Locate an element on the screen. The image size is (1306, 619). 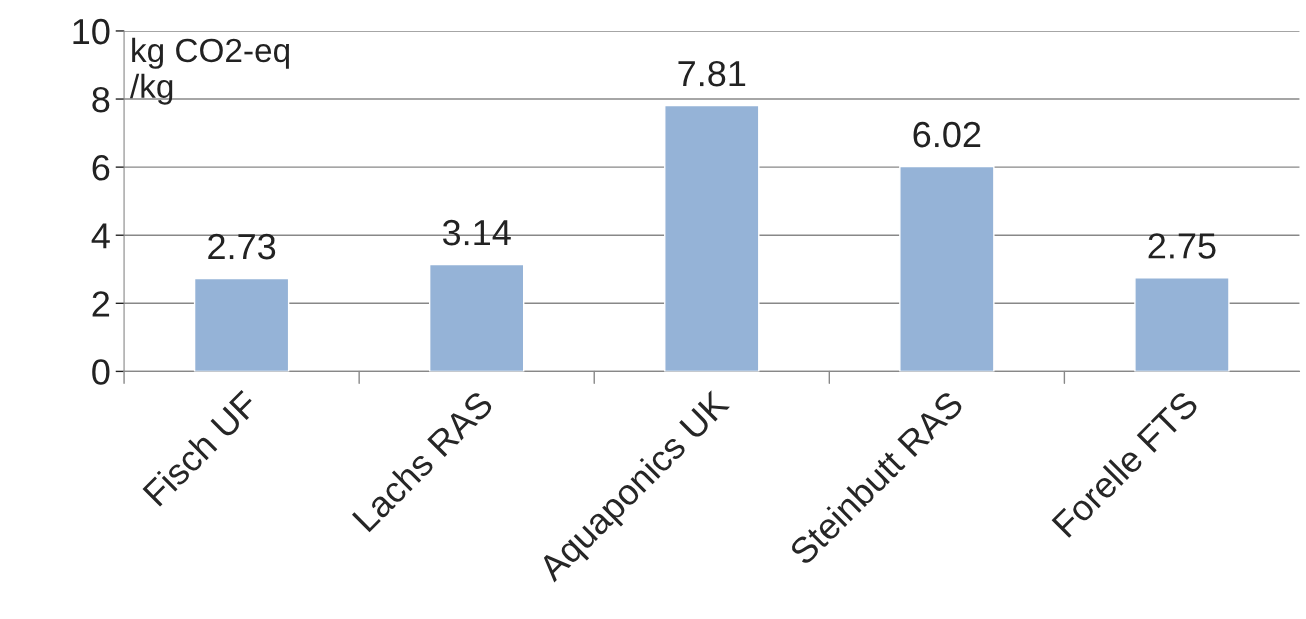
data-label: 2.75 is located at coordinates (1182, 246).